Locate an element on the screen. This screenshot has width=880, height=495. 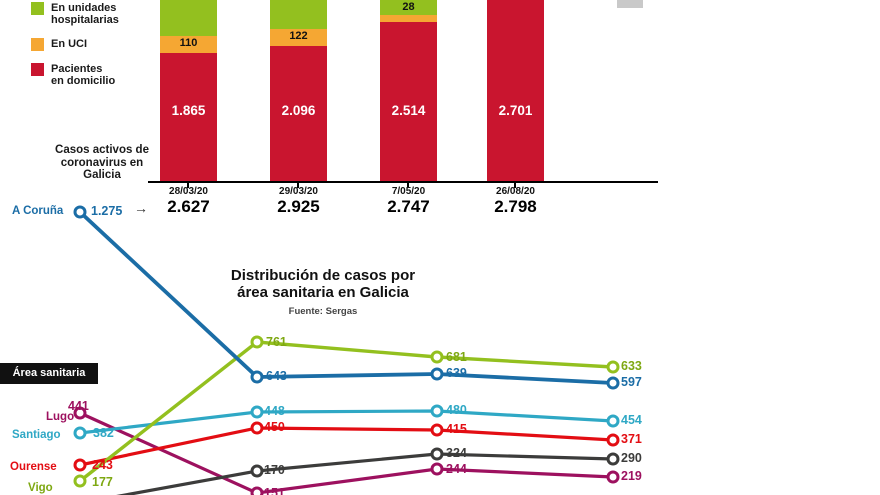
bar1-domicilio-segment is located at coordinates (188, 117).